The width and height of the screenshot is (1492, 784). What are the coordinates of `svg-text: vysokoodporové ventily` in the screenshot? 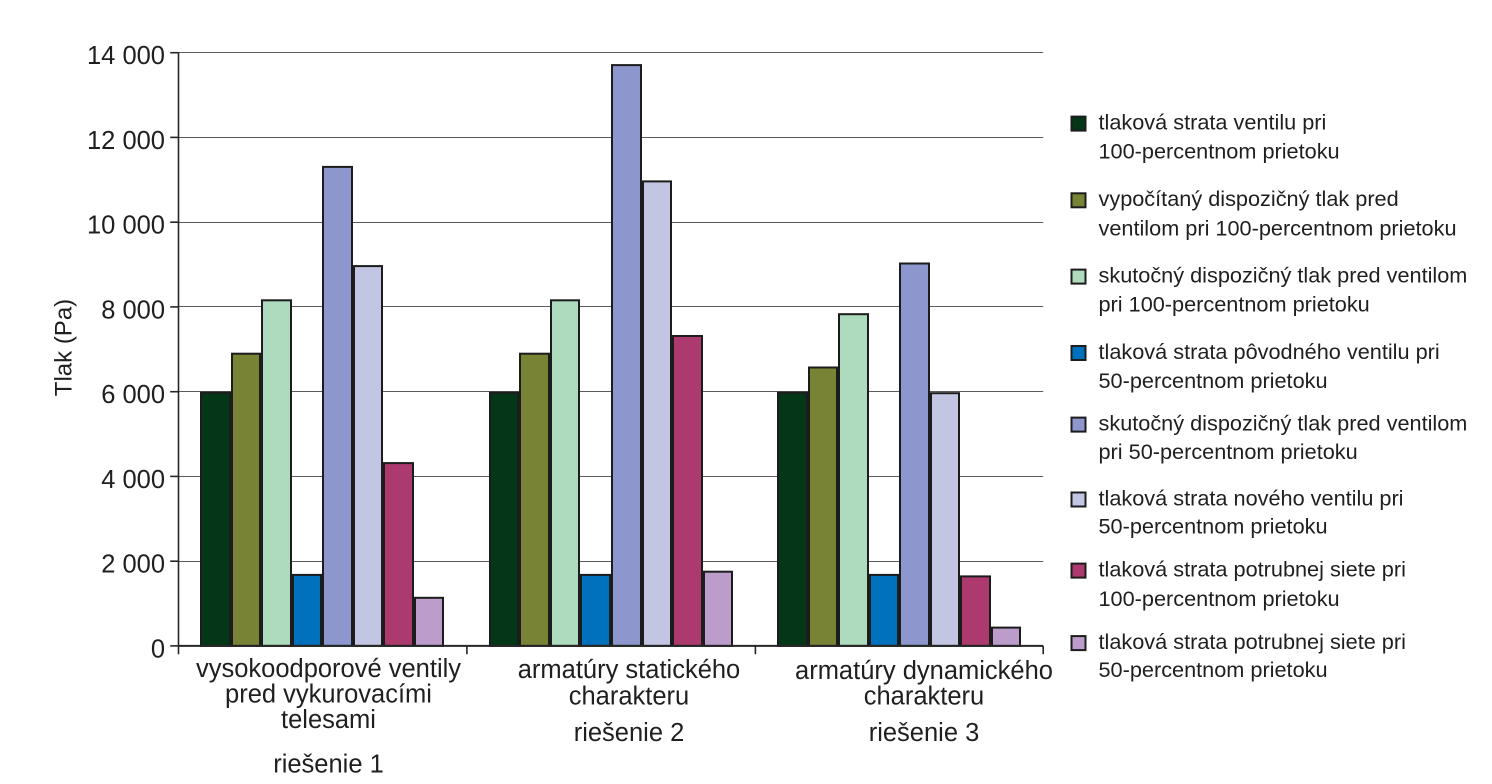 It's located at (328, 669).